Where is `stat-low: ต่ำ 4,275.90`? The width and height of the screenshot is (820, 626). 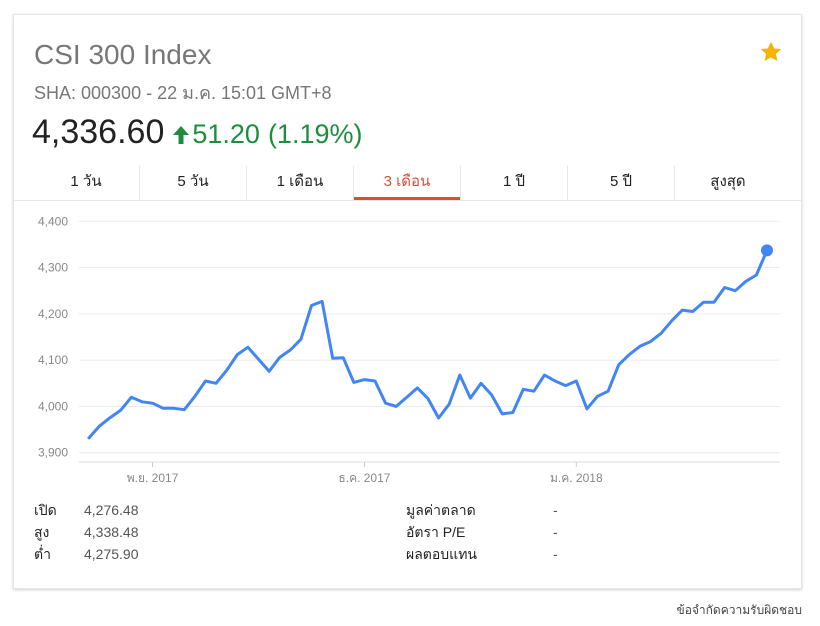
stat-low: ต่ำ 4,275.90 is located at coordinates (86, 554).